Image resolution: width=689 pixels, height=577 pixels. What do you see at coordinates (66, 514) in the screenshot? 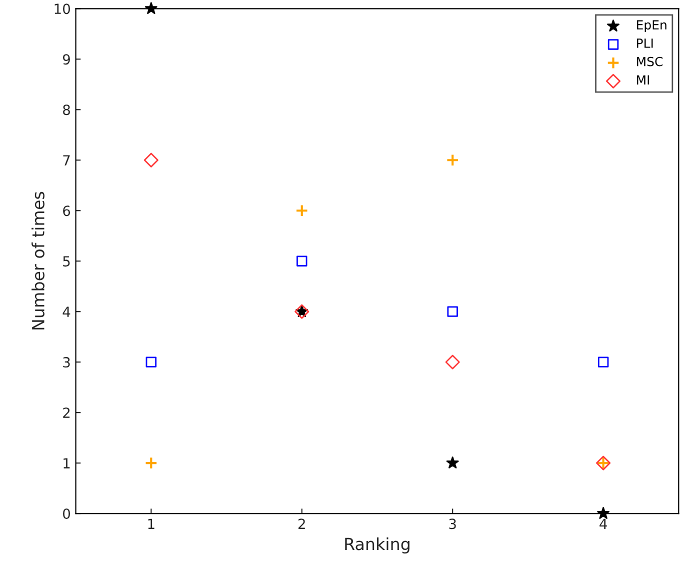
I see `y-tick-label: 0` at bounding box center [66, 514].